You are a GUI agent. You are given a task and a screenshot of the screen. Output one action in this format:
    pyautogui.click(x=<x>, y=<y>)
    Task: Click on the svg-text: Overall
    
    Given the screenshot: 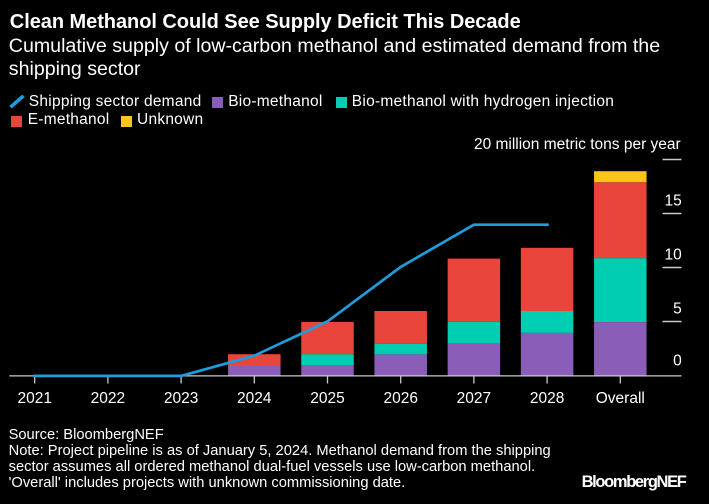 What is the action you would take?
    pyautogui.click(x=620, y=398)
    